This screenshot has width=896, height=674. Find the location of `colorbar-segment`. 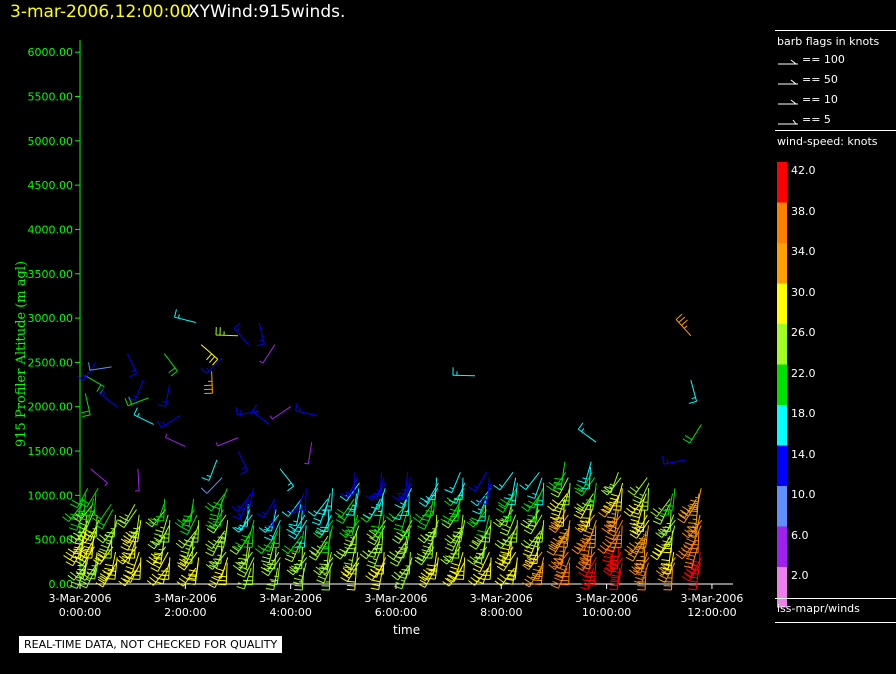

colorbar-segment is located at coordinates (782, 587).